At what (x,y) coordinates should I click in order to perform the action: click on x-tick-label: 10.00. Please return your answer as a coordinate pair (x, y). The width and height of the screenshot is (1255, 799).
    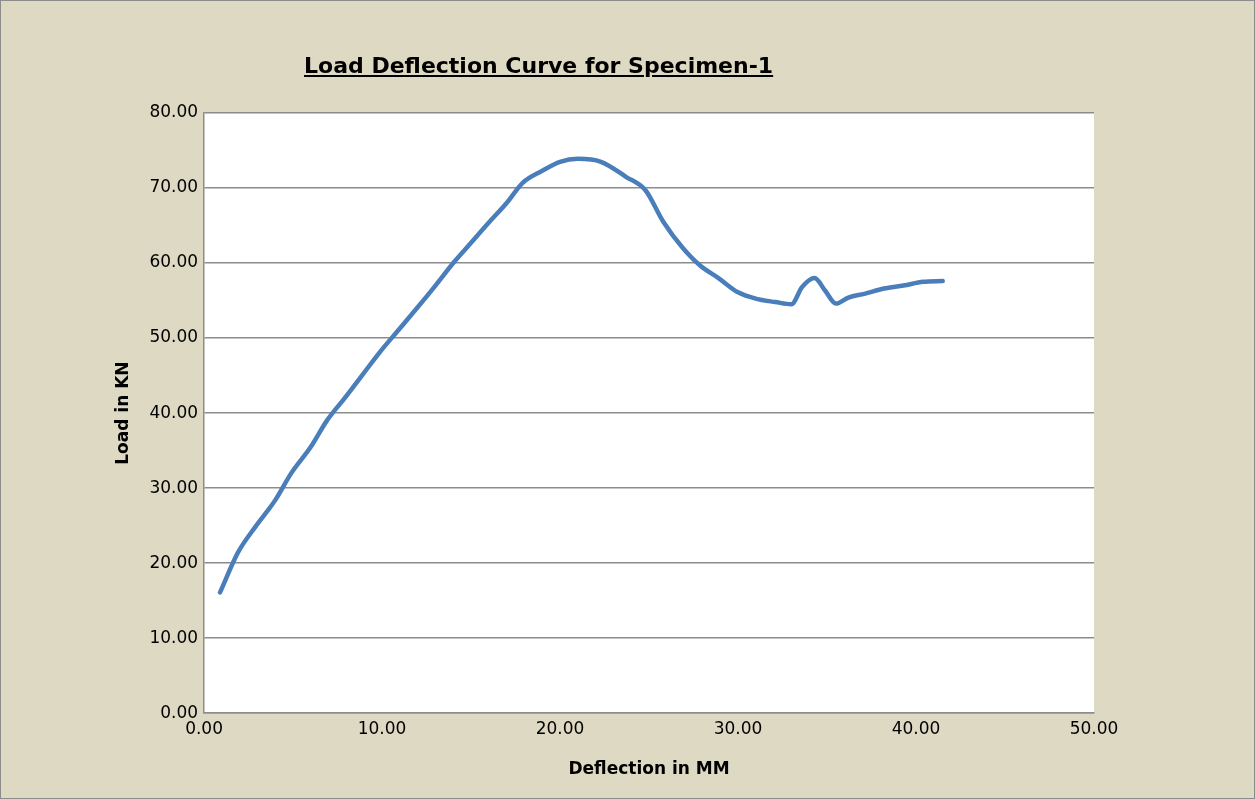
    Looking at the image, I should click on (382, 727).